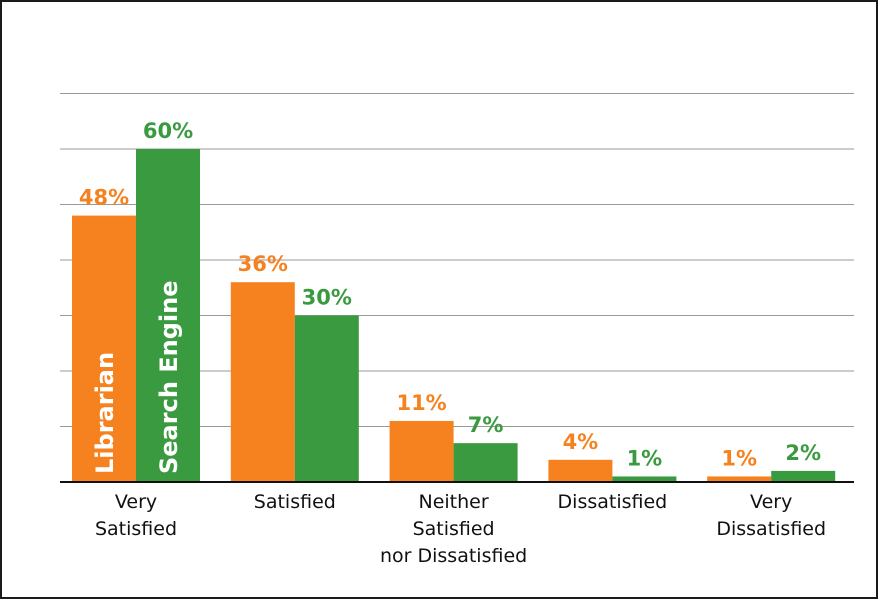 Image resolution: width=878 pixels, height=601 pixels. What do you see at coordinates (581, 442) in the screenshot?
I see `data-label: 4%` at bounding box center [581, 442].